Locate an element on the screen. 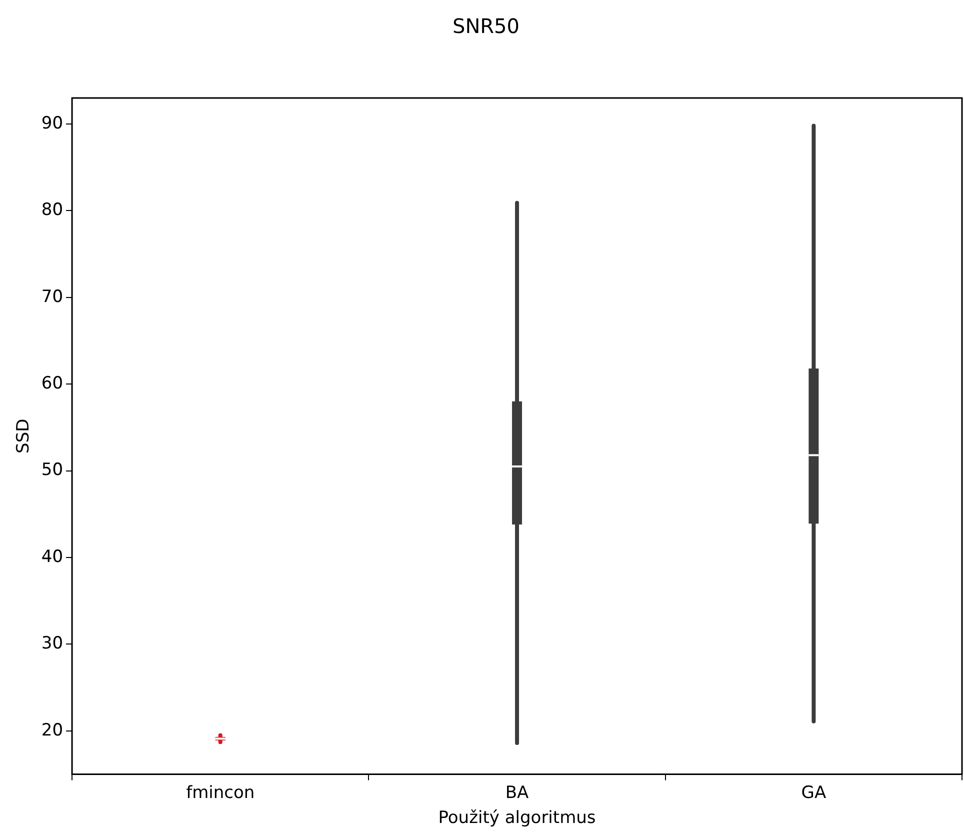  y-tick-label: 40 is located at coordinates (52, 556).